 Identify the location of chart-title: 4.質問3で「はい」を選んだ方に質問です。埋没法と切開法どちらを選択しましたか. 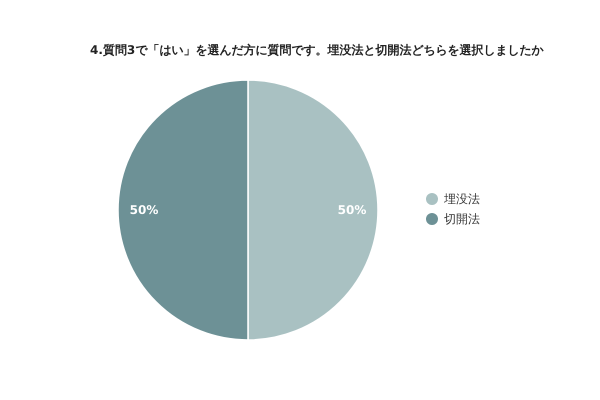
(317, 50).